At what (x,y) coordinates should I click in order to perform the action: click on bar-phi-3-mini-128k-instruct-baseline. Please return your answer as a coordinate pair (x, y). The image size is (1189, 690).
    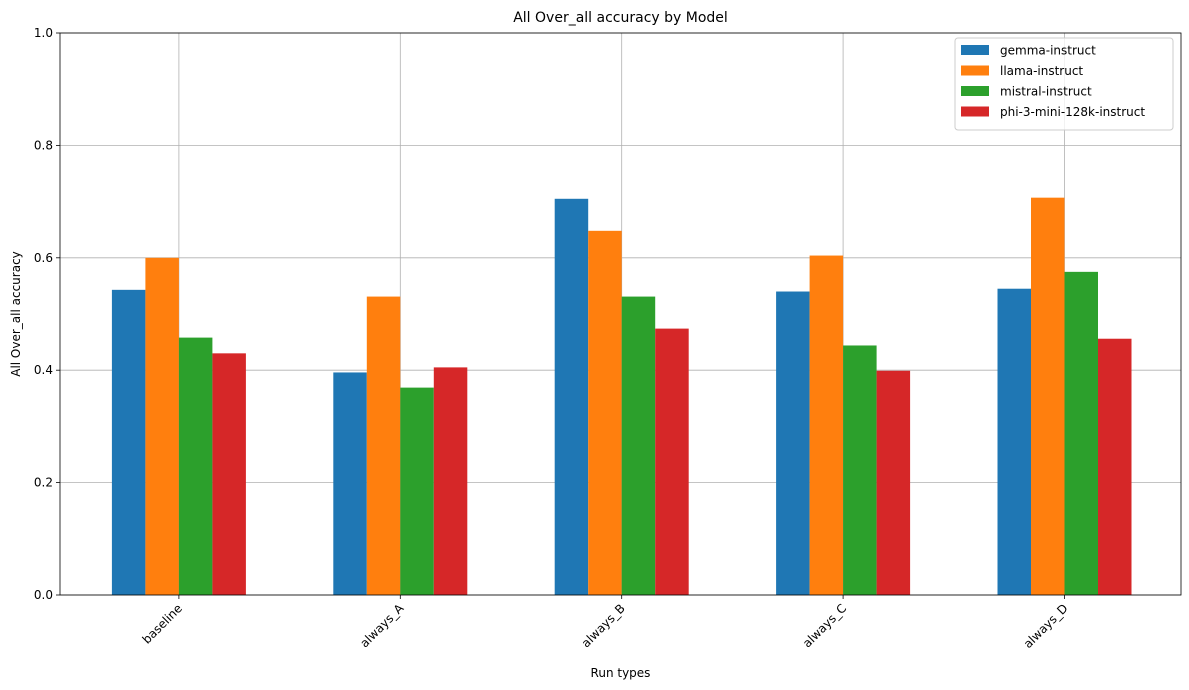
    Looking at the image, I should click on (229, 474).